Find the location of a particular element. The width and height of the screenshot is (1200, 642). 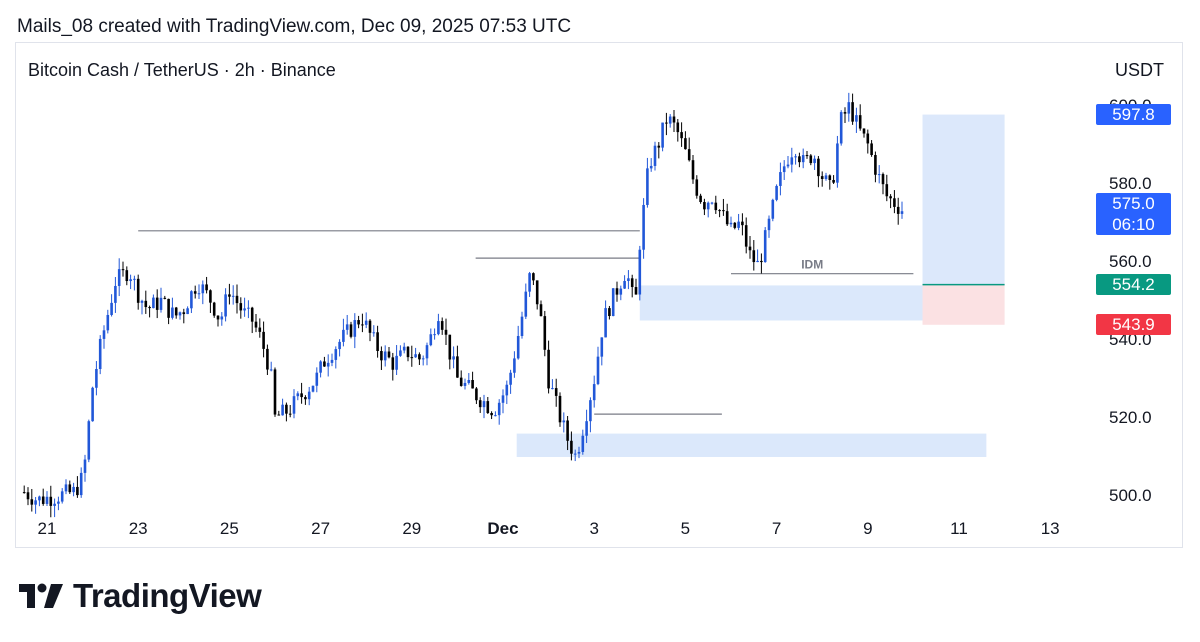

price-label: 554.2 is located at coordinates (1133, 285).